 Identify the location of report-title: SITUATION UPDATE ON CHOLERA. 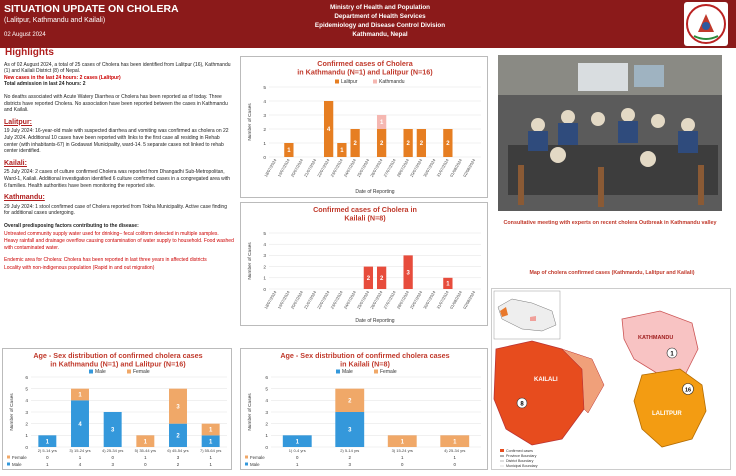
(91, 9).